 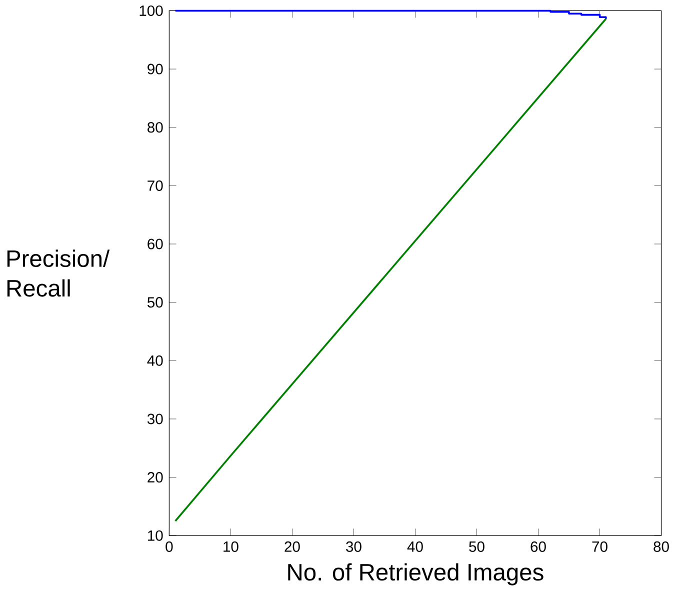 What do you see at coordinates (231, 546) in the screenshot?
I see `x-tick-label: 10` at bounding box center [231, 546].